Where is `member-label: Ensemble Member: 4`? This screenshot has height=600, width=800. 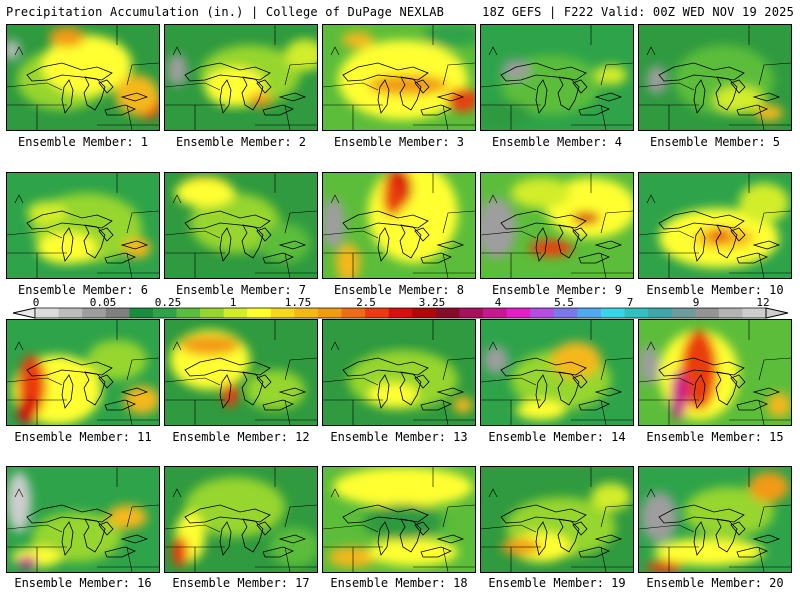
member-label: Ensemble Member: 4 is located at coordinates (557, 142).